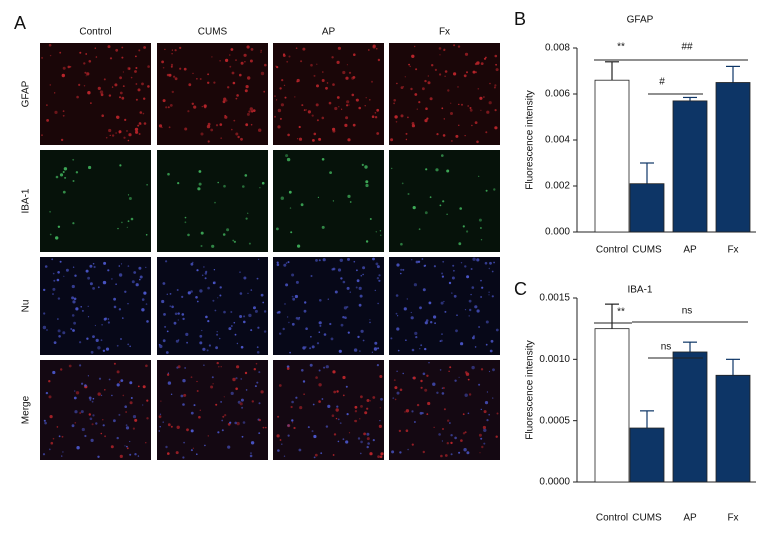  What do you see at coordinates (26, 93) in the screenshot?
I see `row-label: GFAP` at bounding box center [26, 93].